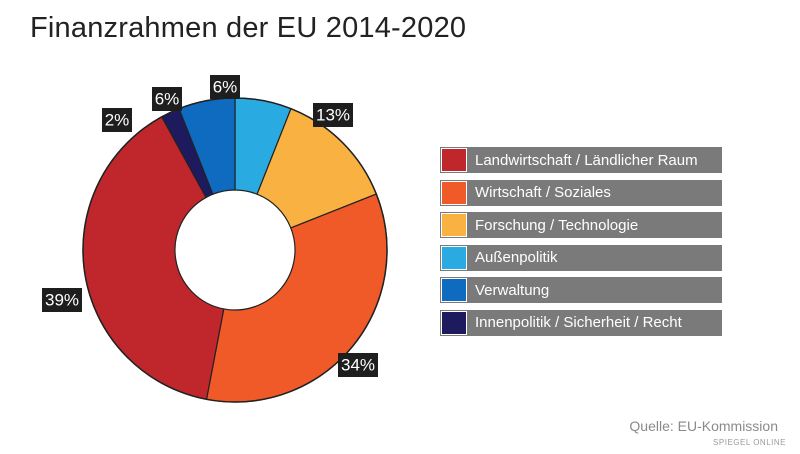  Describe the element at coordinates (749, 442) in the screenshot. I see `brand-credit: SPIEGEL ONLINE` at that location.